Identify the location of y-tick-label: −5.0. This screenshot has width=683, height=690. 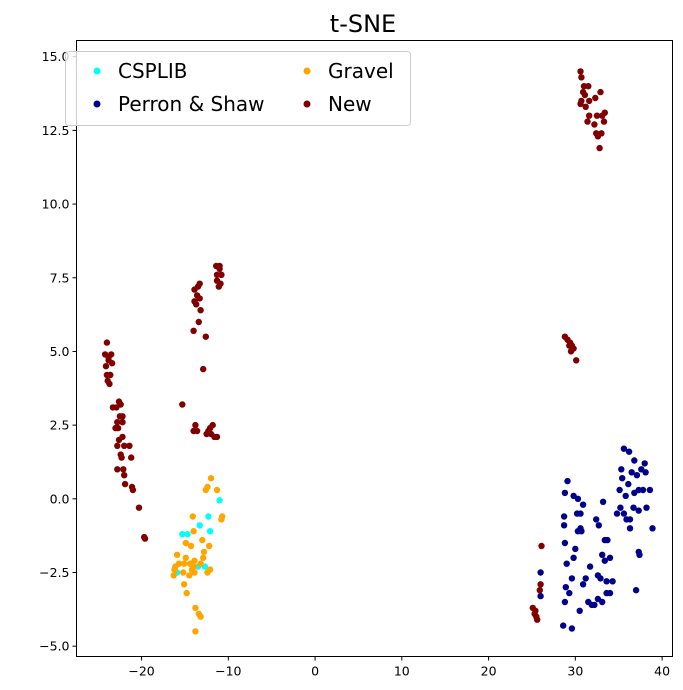
(54, 646).